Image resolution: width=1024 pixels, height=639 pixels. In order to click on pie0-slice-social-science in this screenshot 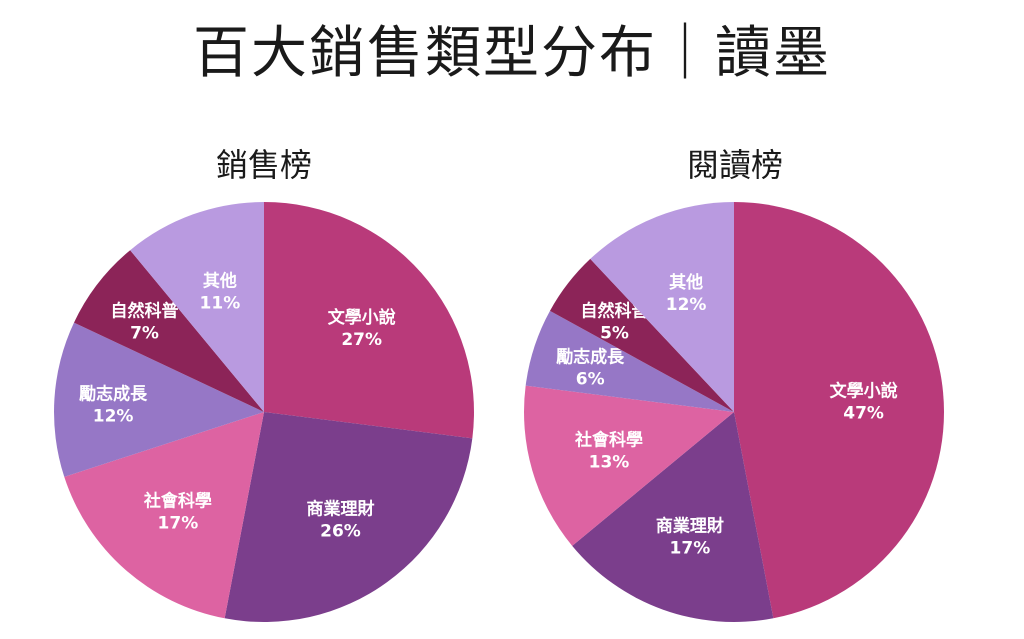, I will do `click(164, 515)`.